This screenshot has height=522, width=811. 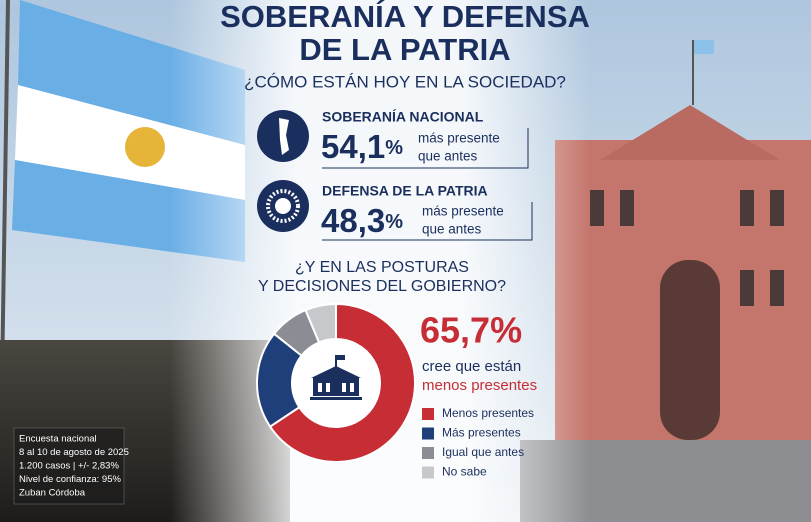 I want to click on stat-value: 54,1%, so click(x=362, y=146).